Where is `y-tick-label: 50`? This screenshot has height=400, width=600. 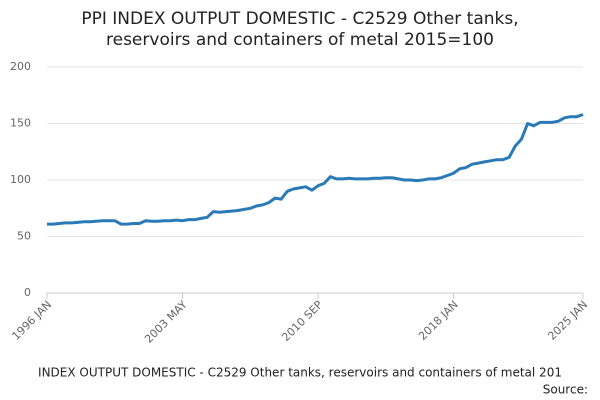
y-tick-label: 50 is located at coordinates (24, 236).